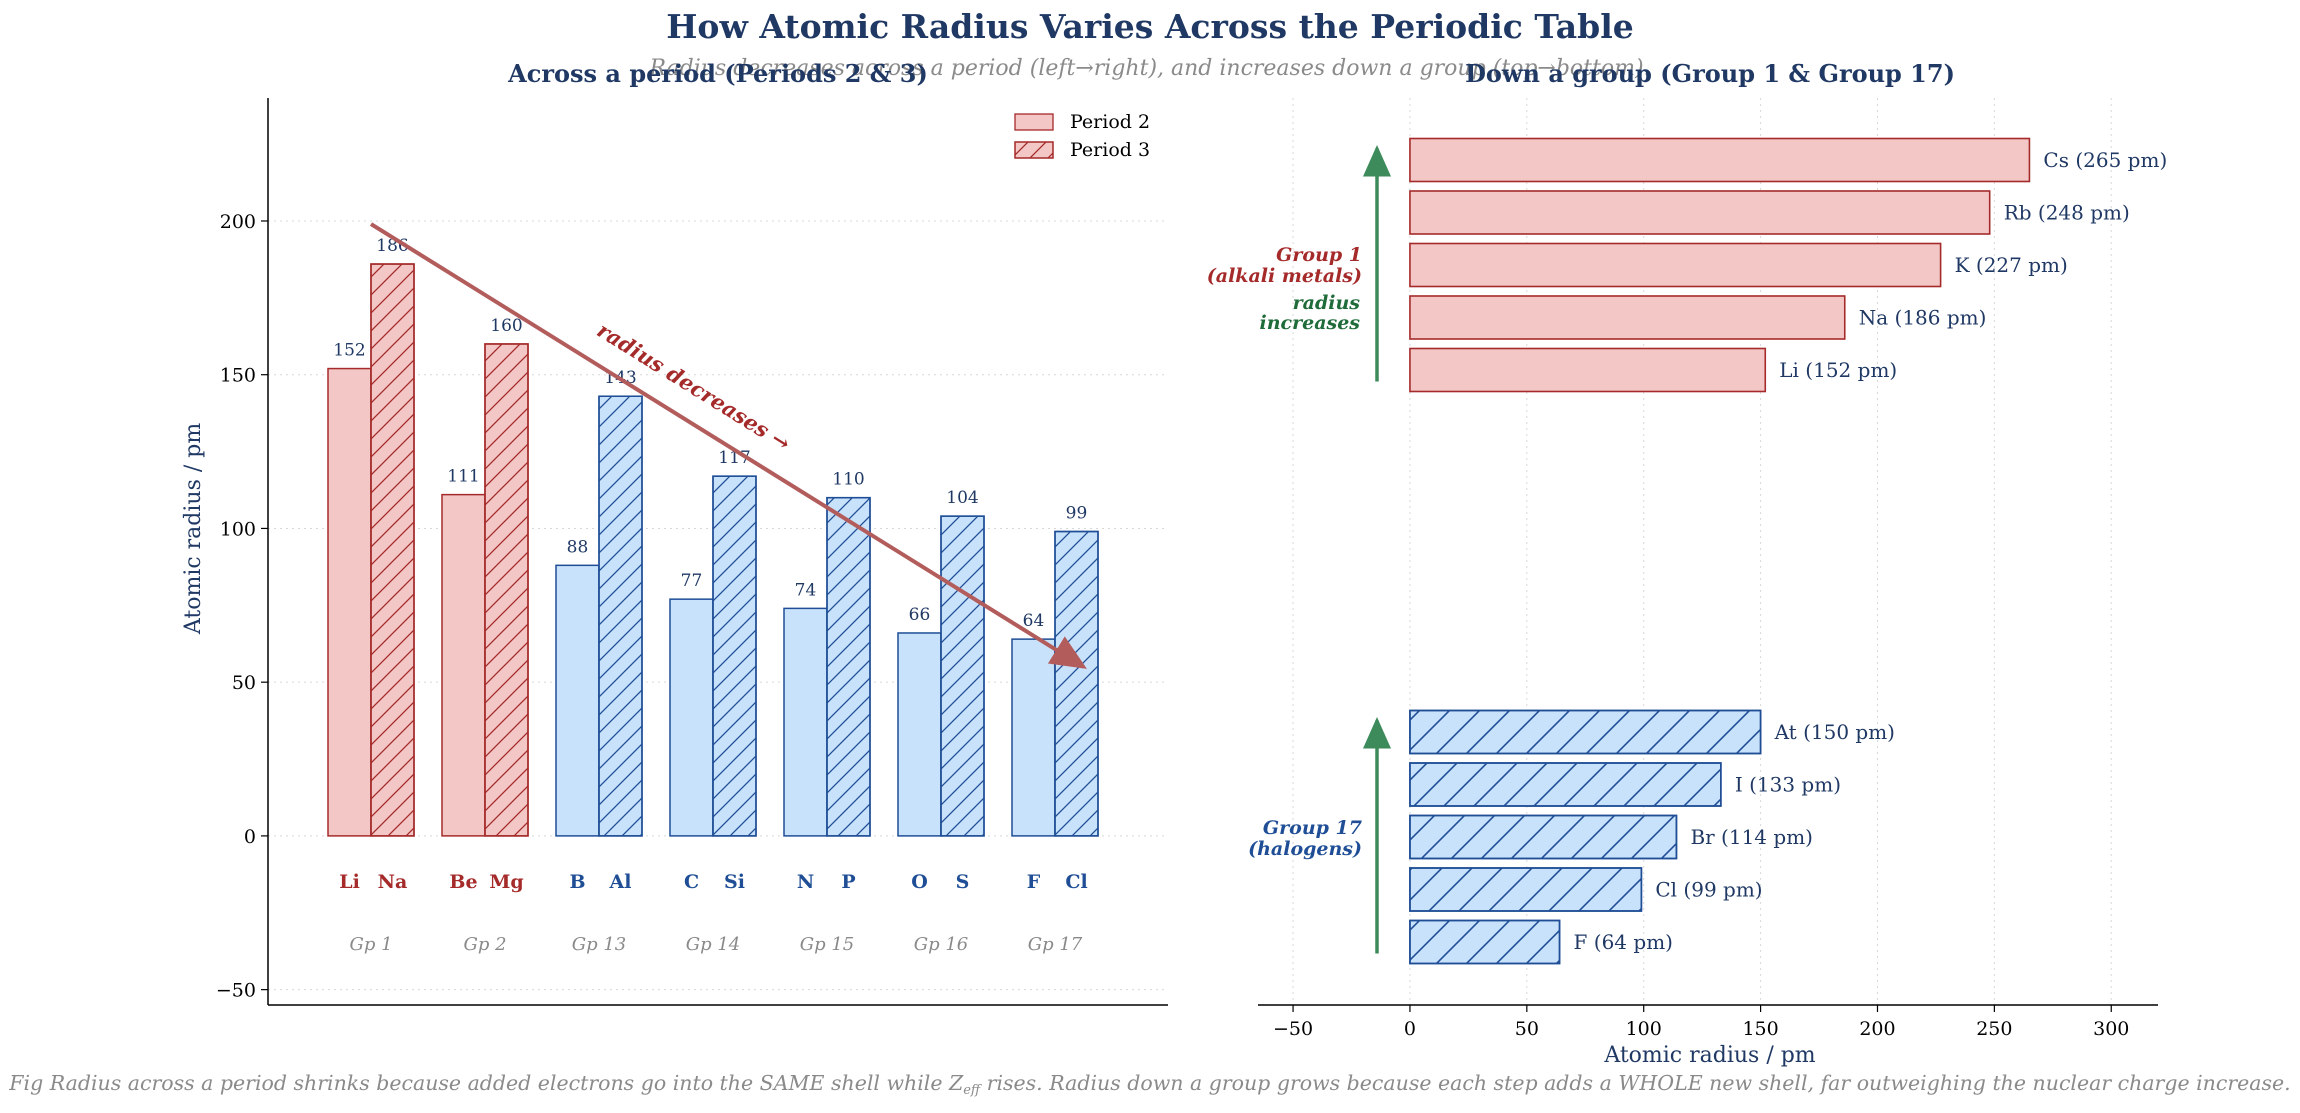 The image size is (2300, 1113). What do you see at coordinates (734, 882) in the screenshot?
I see `element-symbol-label: Si` at bounding box center [734, 882].